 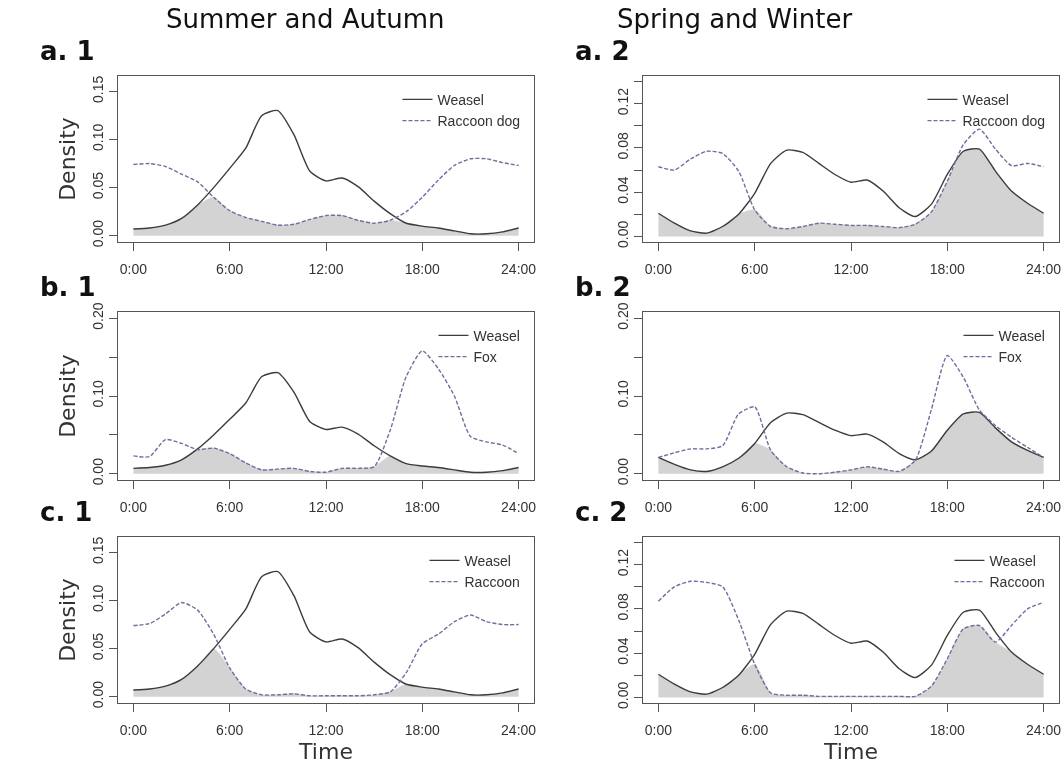 What do you see at coordinates (66, 512) in the screenshot?
I see `chart-subtitle: c. 1` at bounding box center [66, 512].